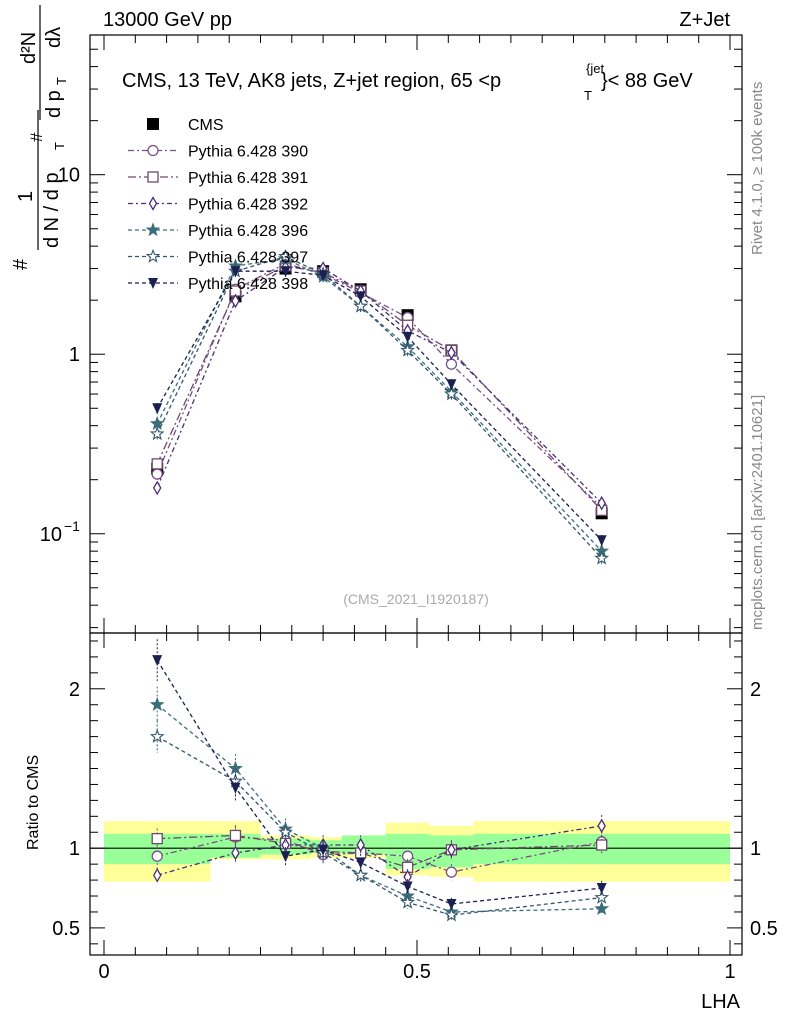 The width and height of the screenshot is (786, 1024). Describe the element at coordinates (29, 48) in the screenshot. I see `y-label-d2n: d²N` at that location.